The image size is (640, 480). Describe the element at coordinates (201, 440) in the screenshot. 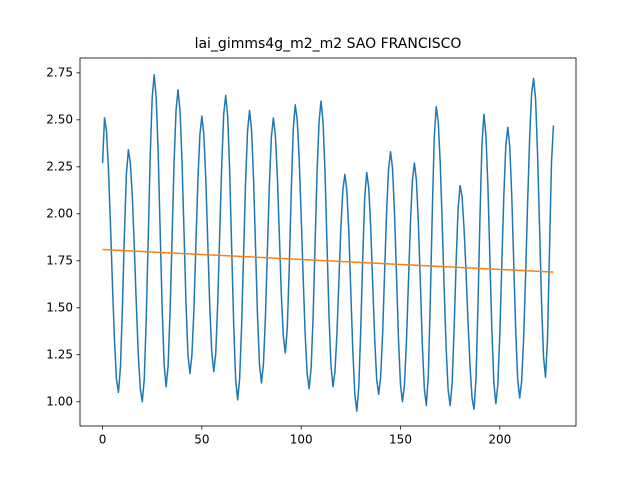

I see `x-tick-label: 50` at that location.